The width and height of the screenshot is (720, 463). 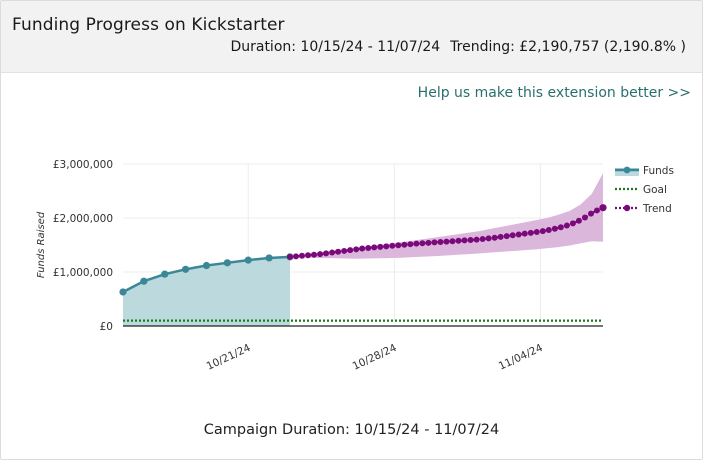 What do you see at coordinates (658, 171) in the screenshot?
I see `legend-funds-label: Funds` at bounding box center [658, 171].